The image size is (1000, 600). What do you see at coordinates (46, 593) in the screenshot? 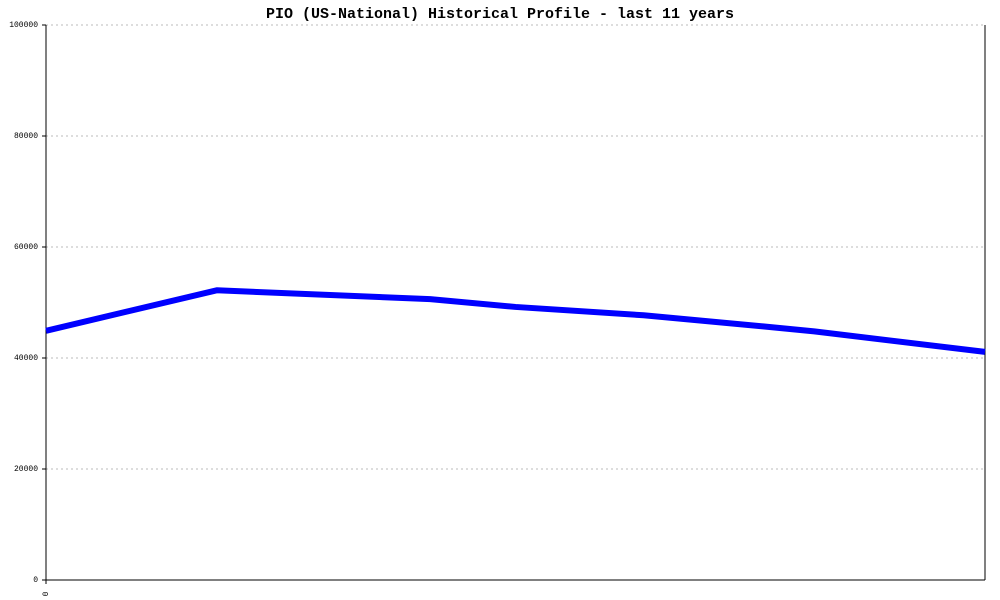
I see `x-tick-label: 0` at bounding box center [46, 593].